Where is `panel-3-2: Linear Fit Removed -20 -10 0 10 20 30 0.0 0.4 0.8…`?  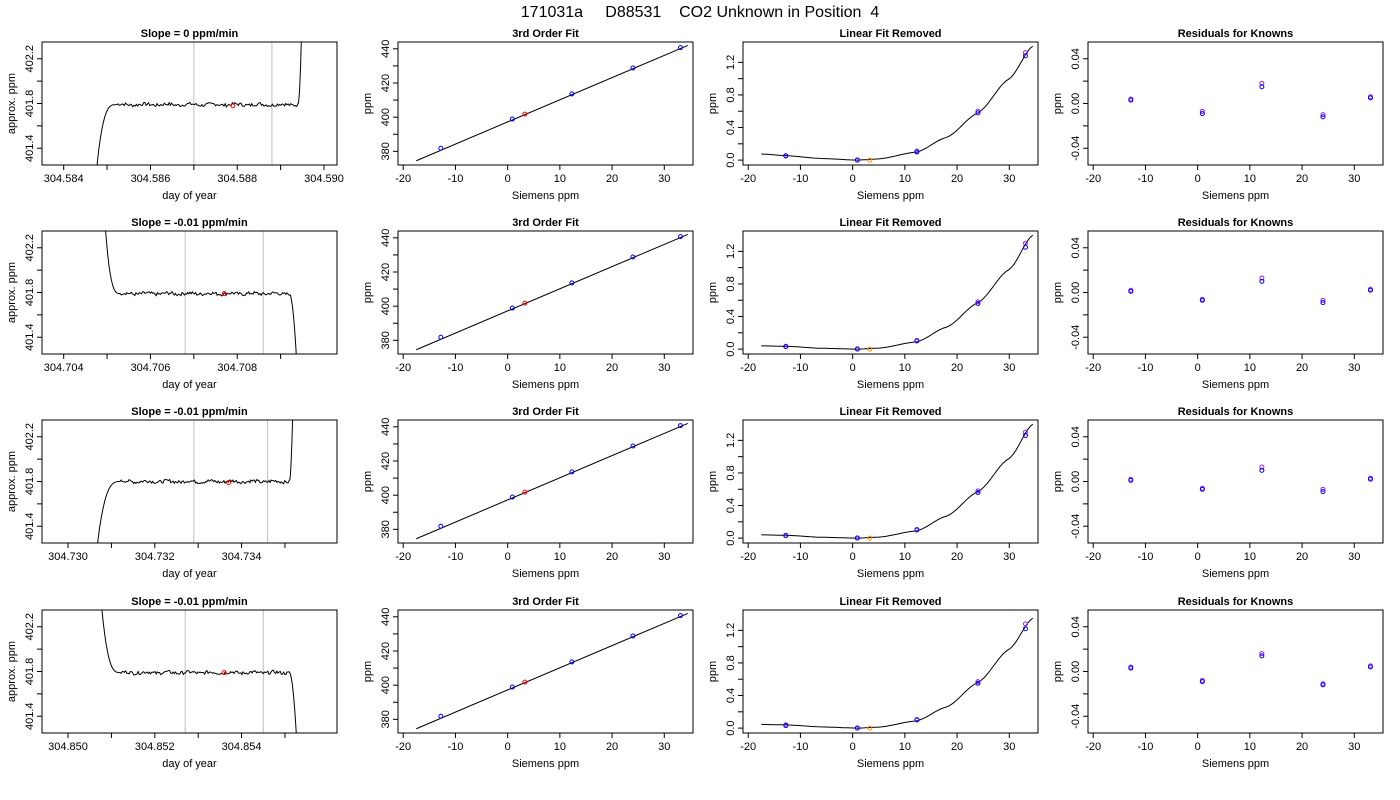
panel-3-2: Linear Fit Removed -20 -10 0 10 20 30 0.0 0.4 0.8… is located at coordinates (873, 683).